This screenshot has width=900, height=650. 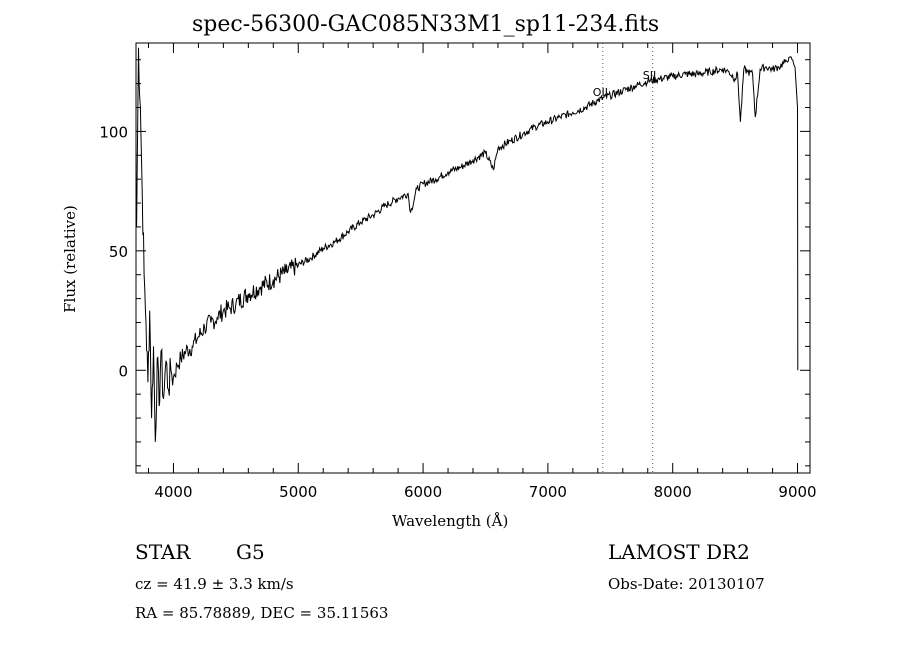 What do you see at coordinates (673, 492) in the screenshot?
I see `x-tick-label: 8000` at bounding box center [673, 492].